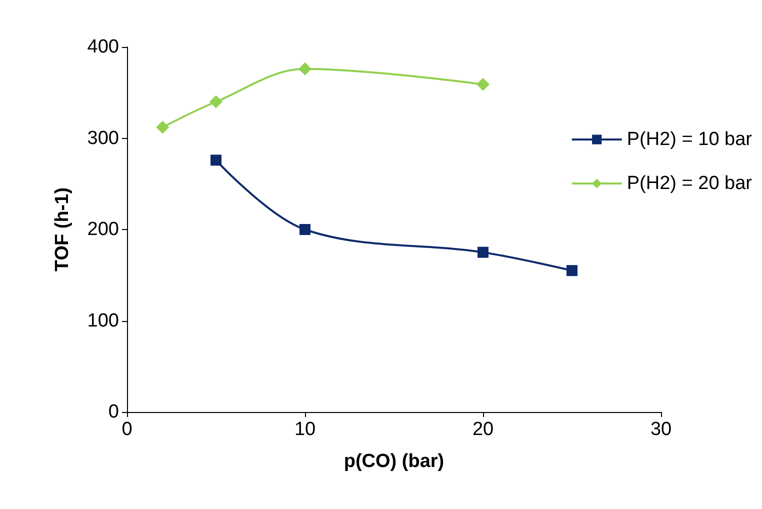 This screenshot has height=509, width=762. Describe the element at coordinates (103, 229) in the screenshot. I see `y-tick-label: 200` at that location.